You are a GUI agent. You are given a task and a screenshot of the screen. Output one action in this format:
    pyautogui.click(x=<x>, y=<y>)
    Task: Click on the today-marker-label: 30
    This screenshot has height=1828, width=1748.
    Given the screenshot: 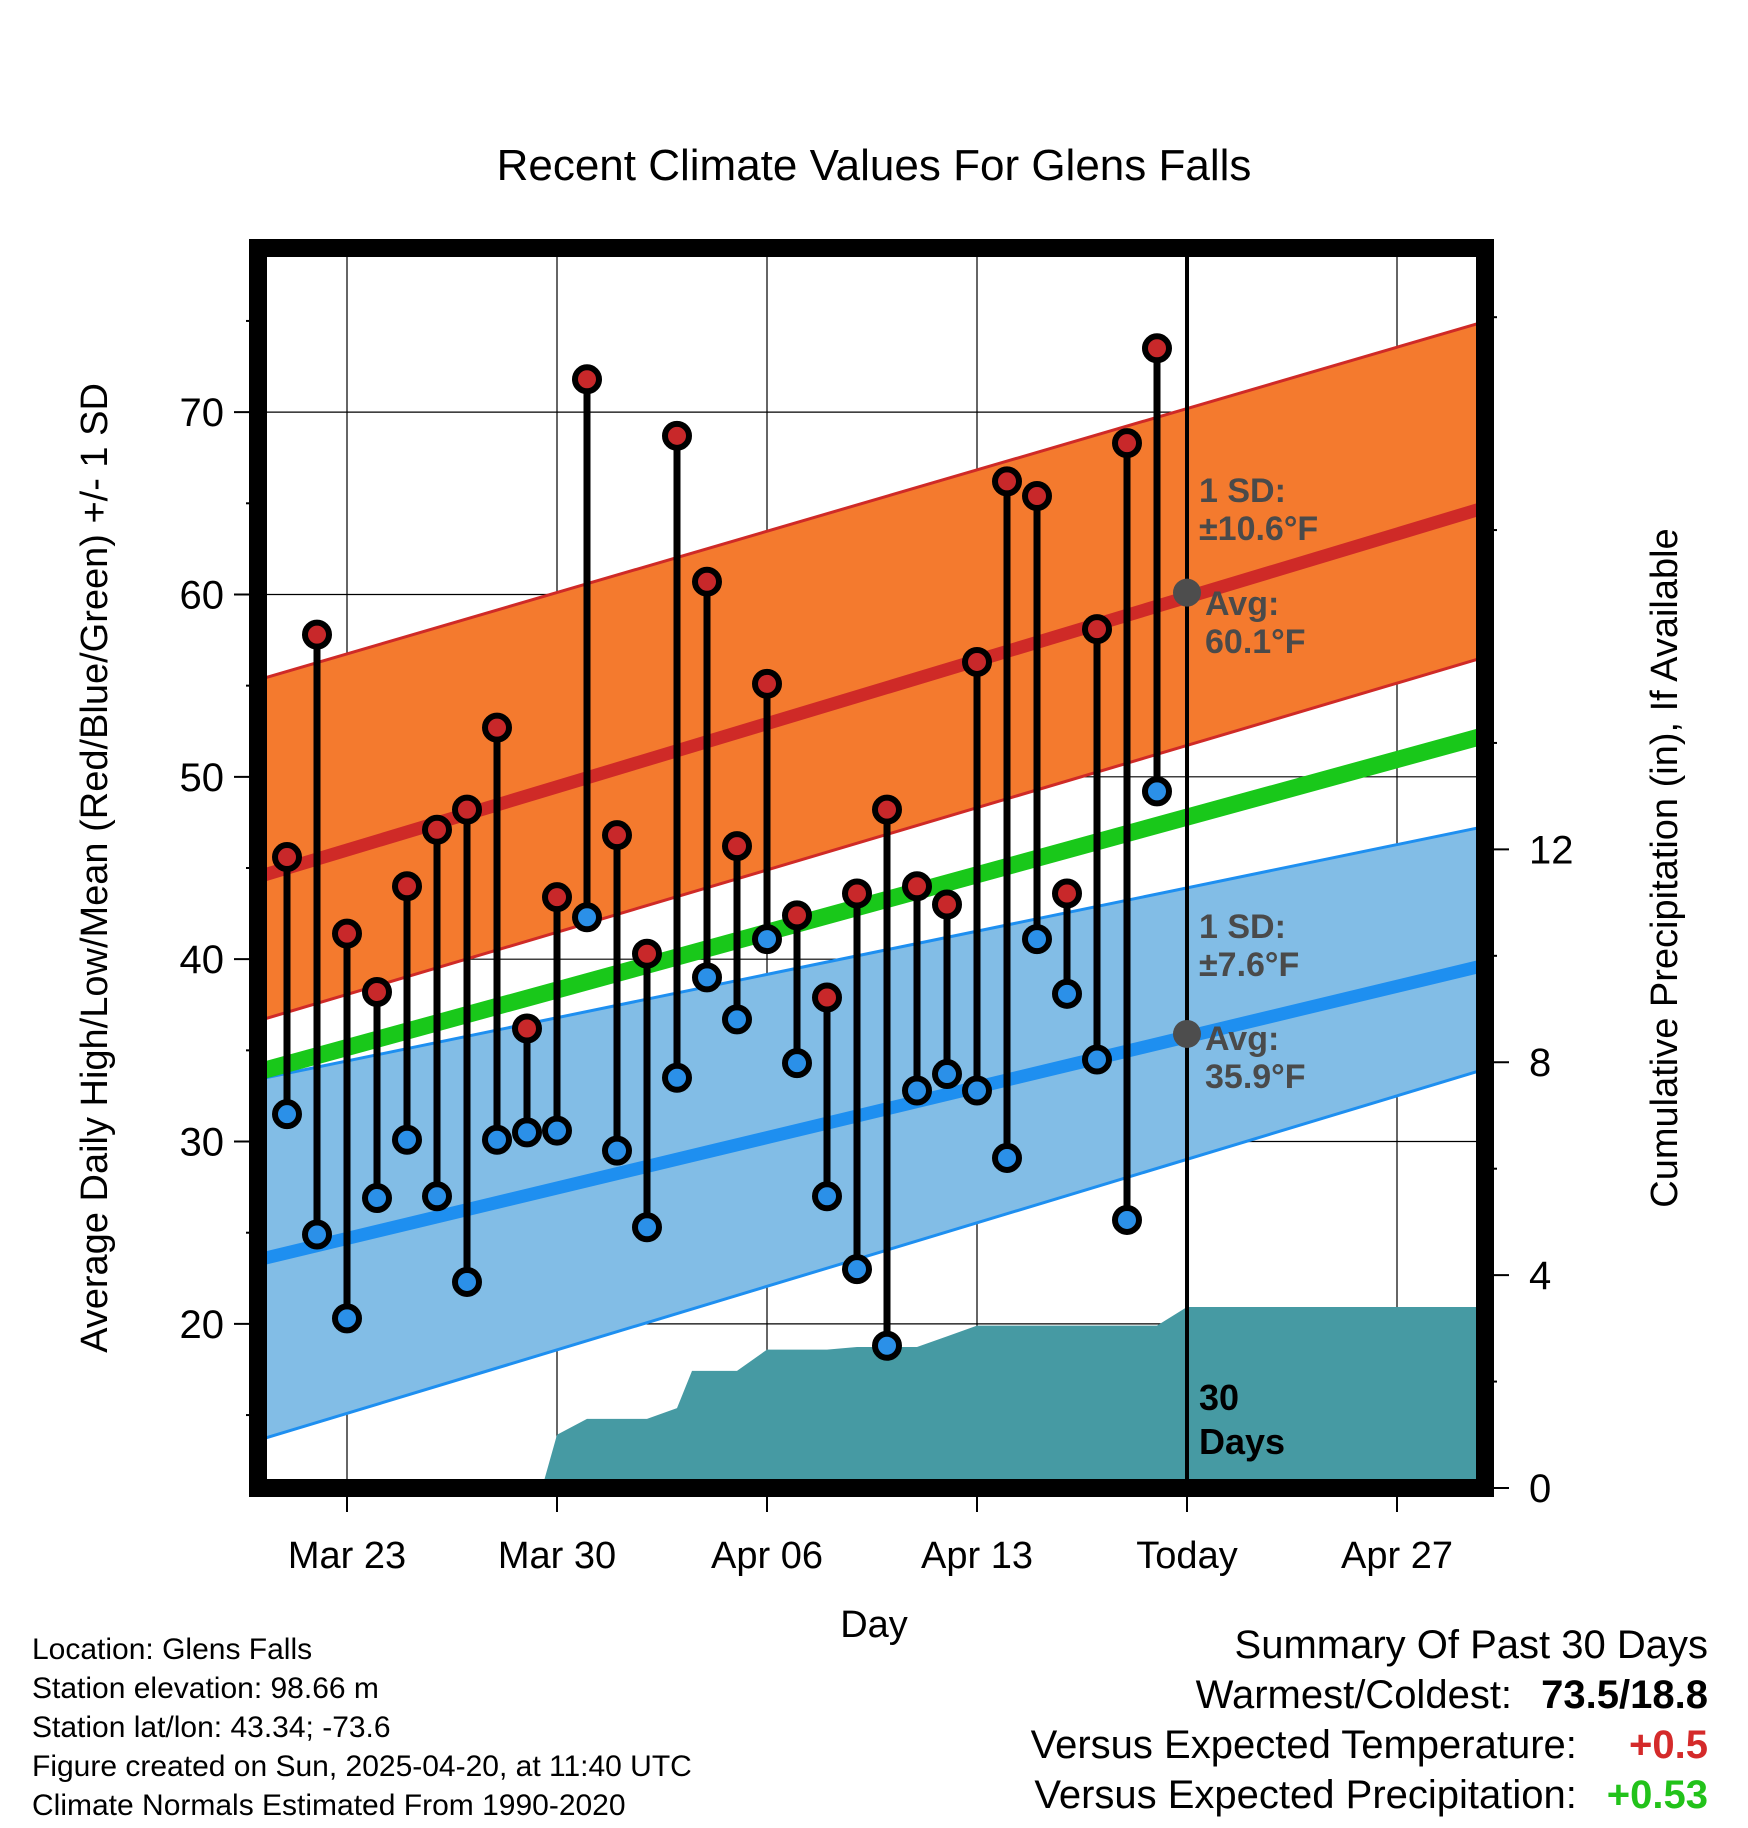 What is the action you would take?
    pyautogui.click(x=1219, y=1397)
    